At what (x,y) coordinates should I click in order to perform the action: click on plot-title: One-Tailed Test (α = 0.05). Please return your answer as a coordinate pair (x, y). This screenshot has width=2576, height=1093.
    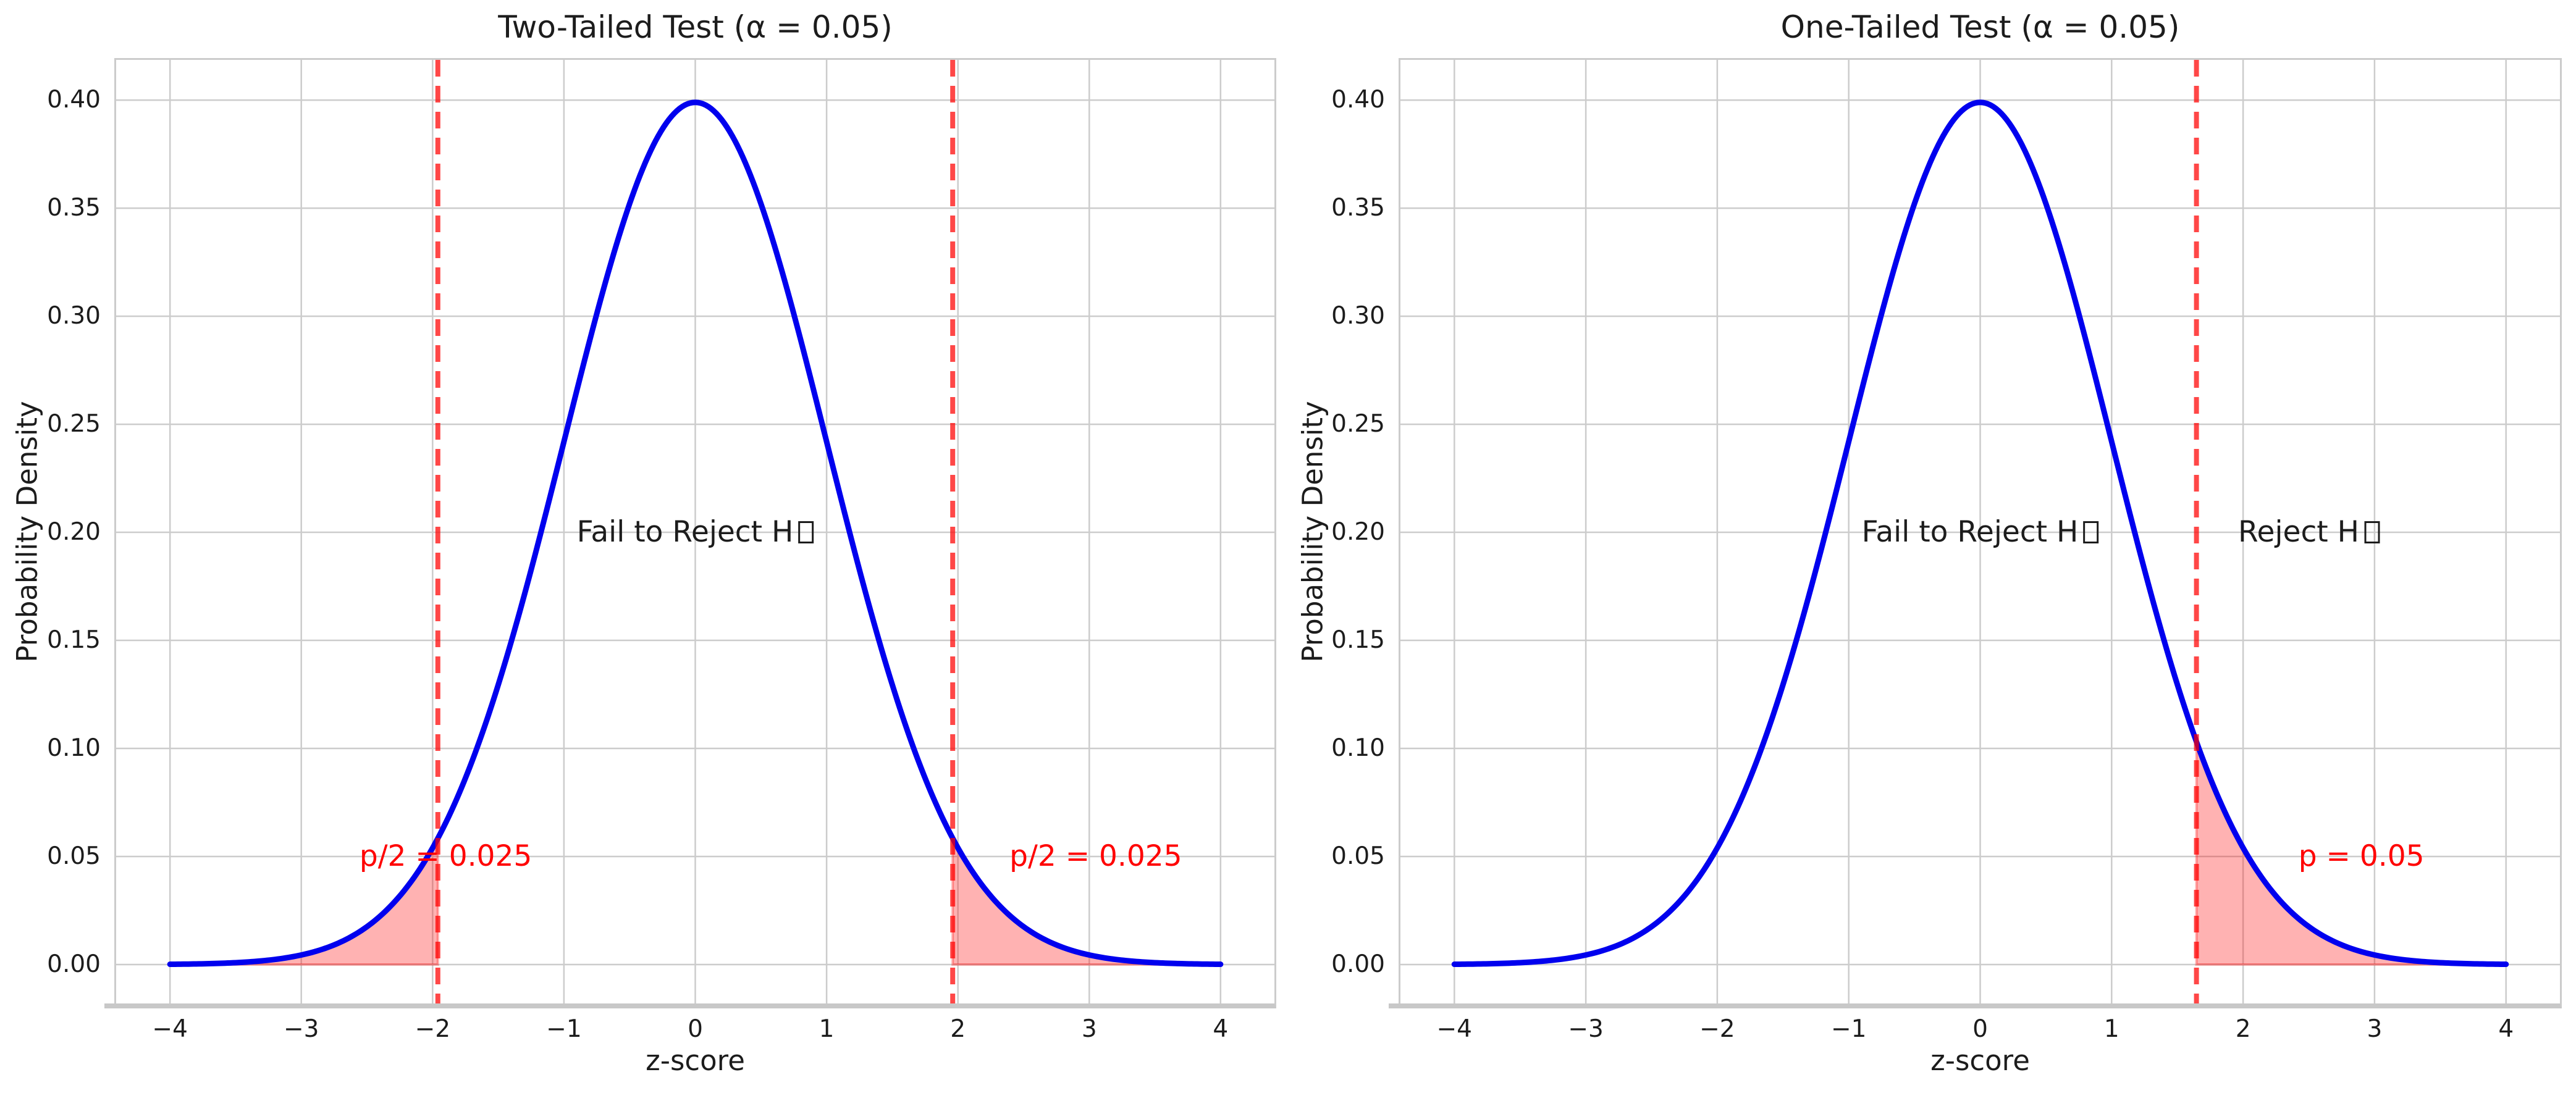
    Looking at the image, I should click on (1980, 27).